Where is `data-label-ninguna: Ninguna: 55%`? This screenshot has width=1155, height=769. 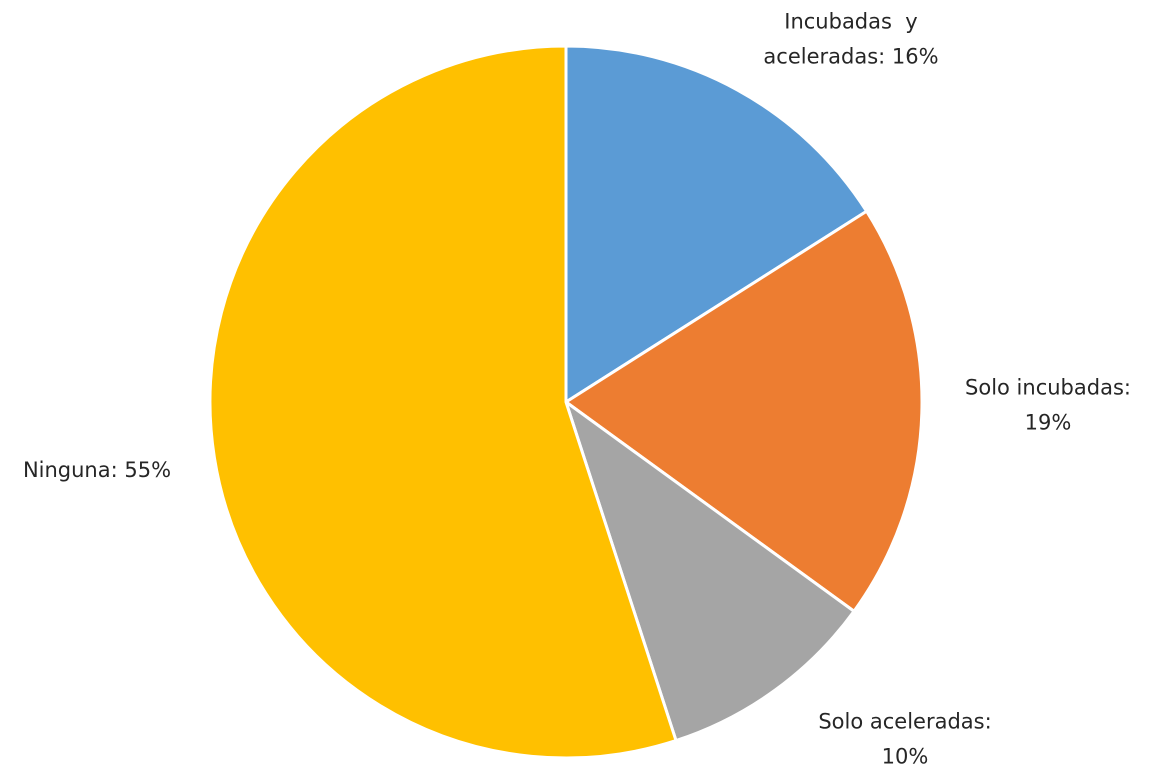 data-label-ninguna: Ninguna: 55% is located at coordinates (97, 470).